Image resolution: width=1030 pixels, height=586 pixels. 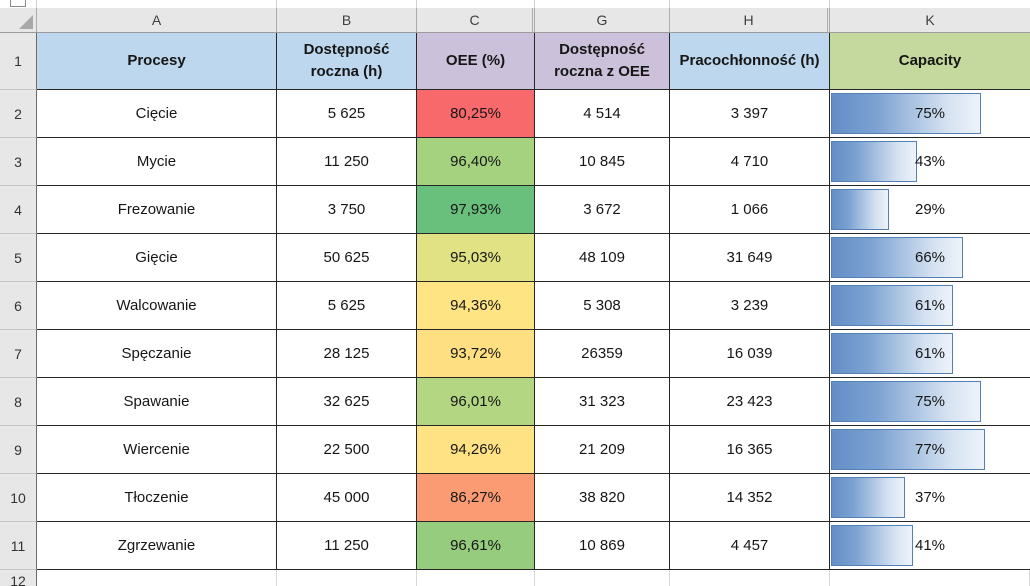 I want to click on cell-oee: 80,25%, so click(x=476, y=114).